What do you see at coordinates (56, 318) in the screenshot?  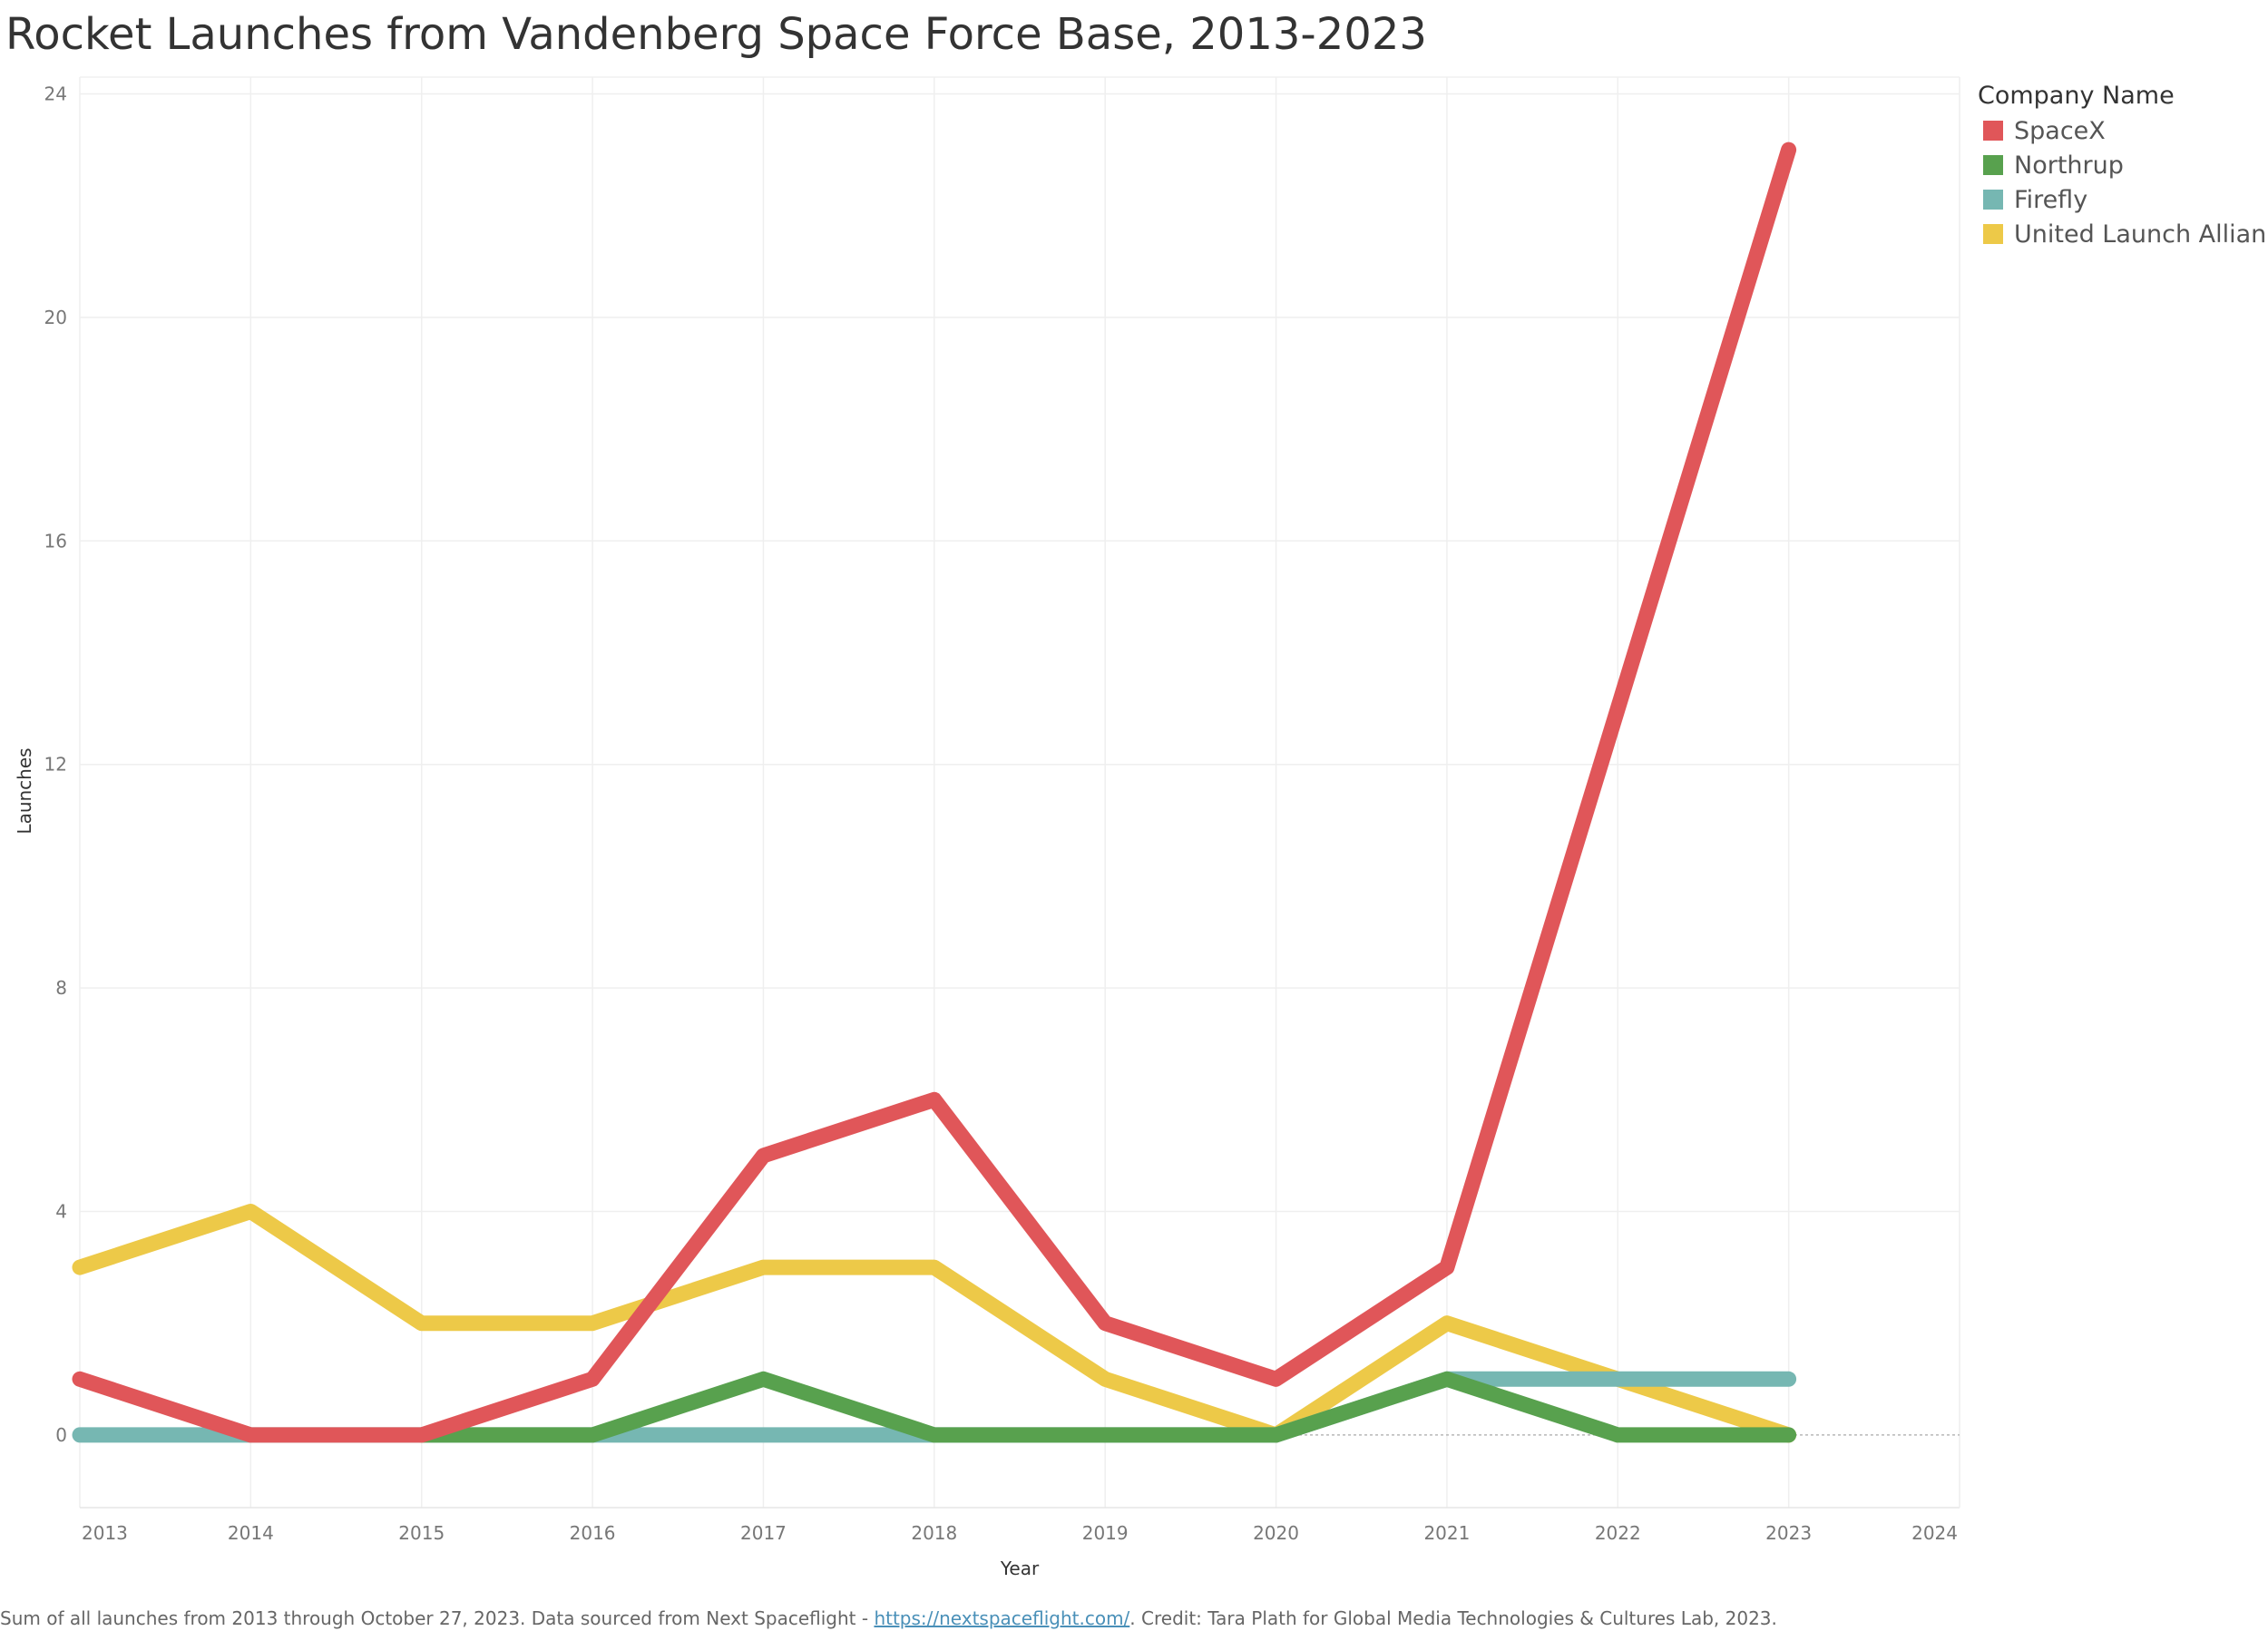 I see `y-tick-label: 20` at bounding box center [56, 318].